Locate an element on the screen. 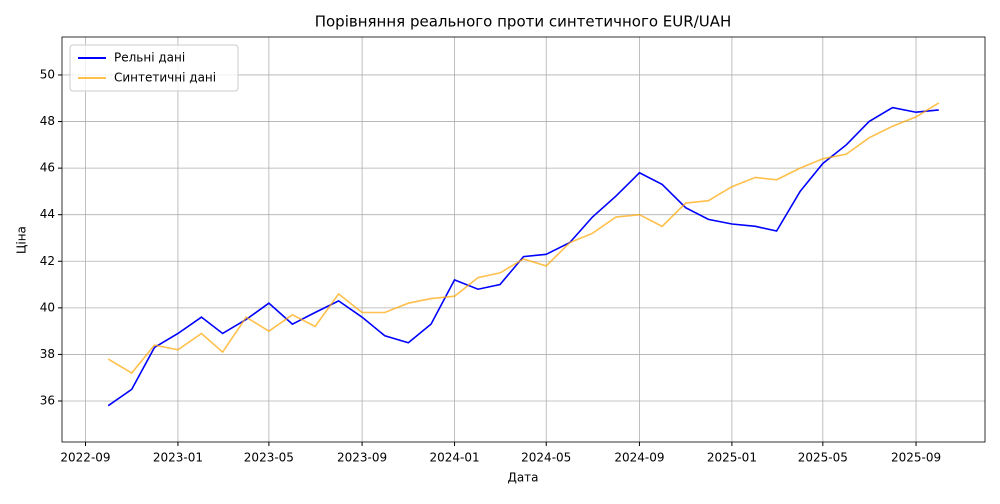 This screenshot has height=504, width=1000. x-tick-label: 2025-01 is located at coordinates (732, 458).